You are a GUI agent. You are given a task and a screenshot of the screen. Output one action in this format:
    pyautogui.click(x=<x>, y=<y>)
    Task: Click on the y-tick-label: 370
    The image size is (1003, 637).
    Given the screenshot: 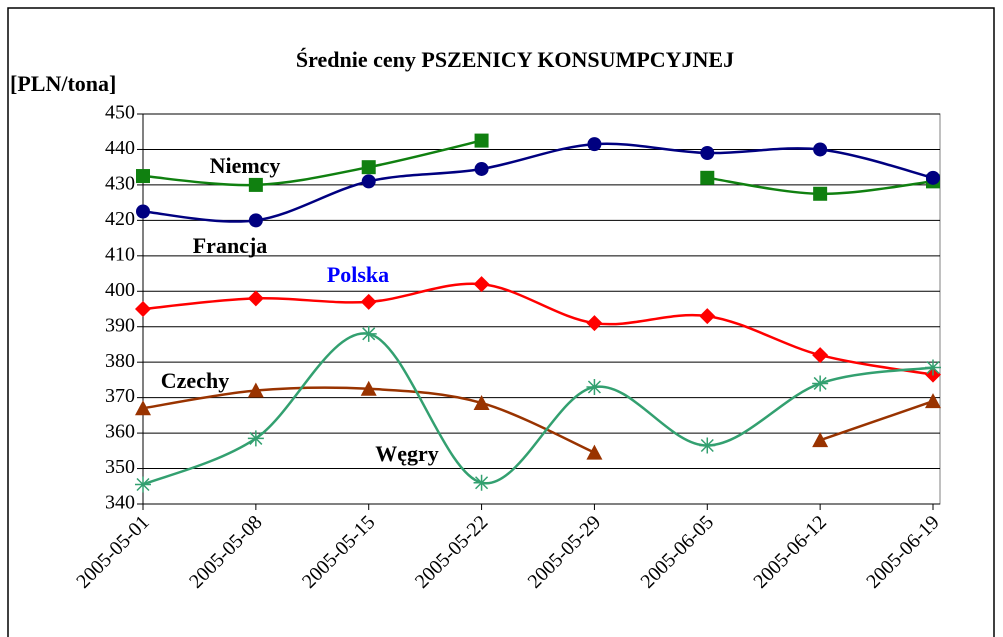 What is the action you would take?
    pyautogui.click(x=120, y=396)
    